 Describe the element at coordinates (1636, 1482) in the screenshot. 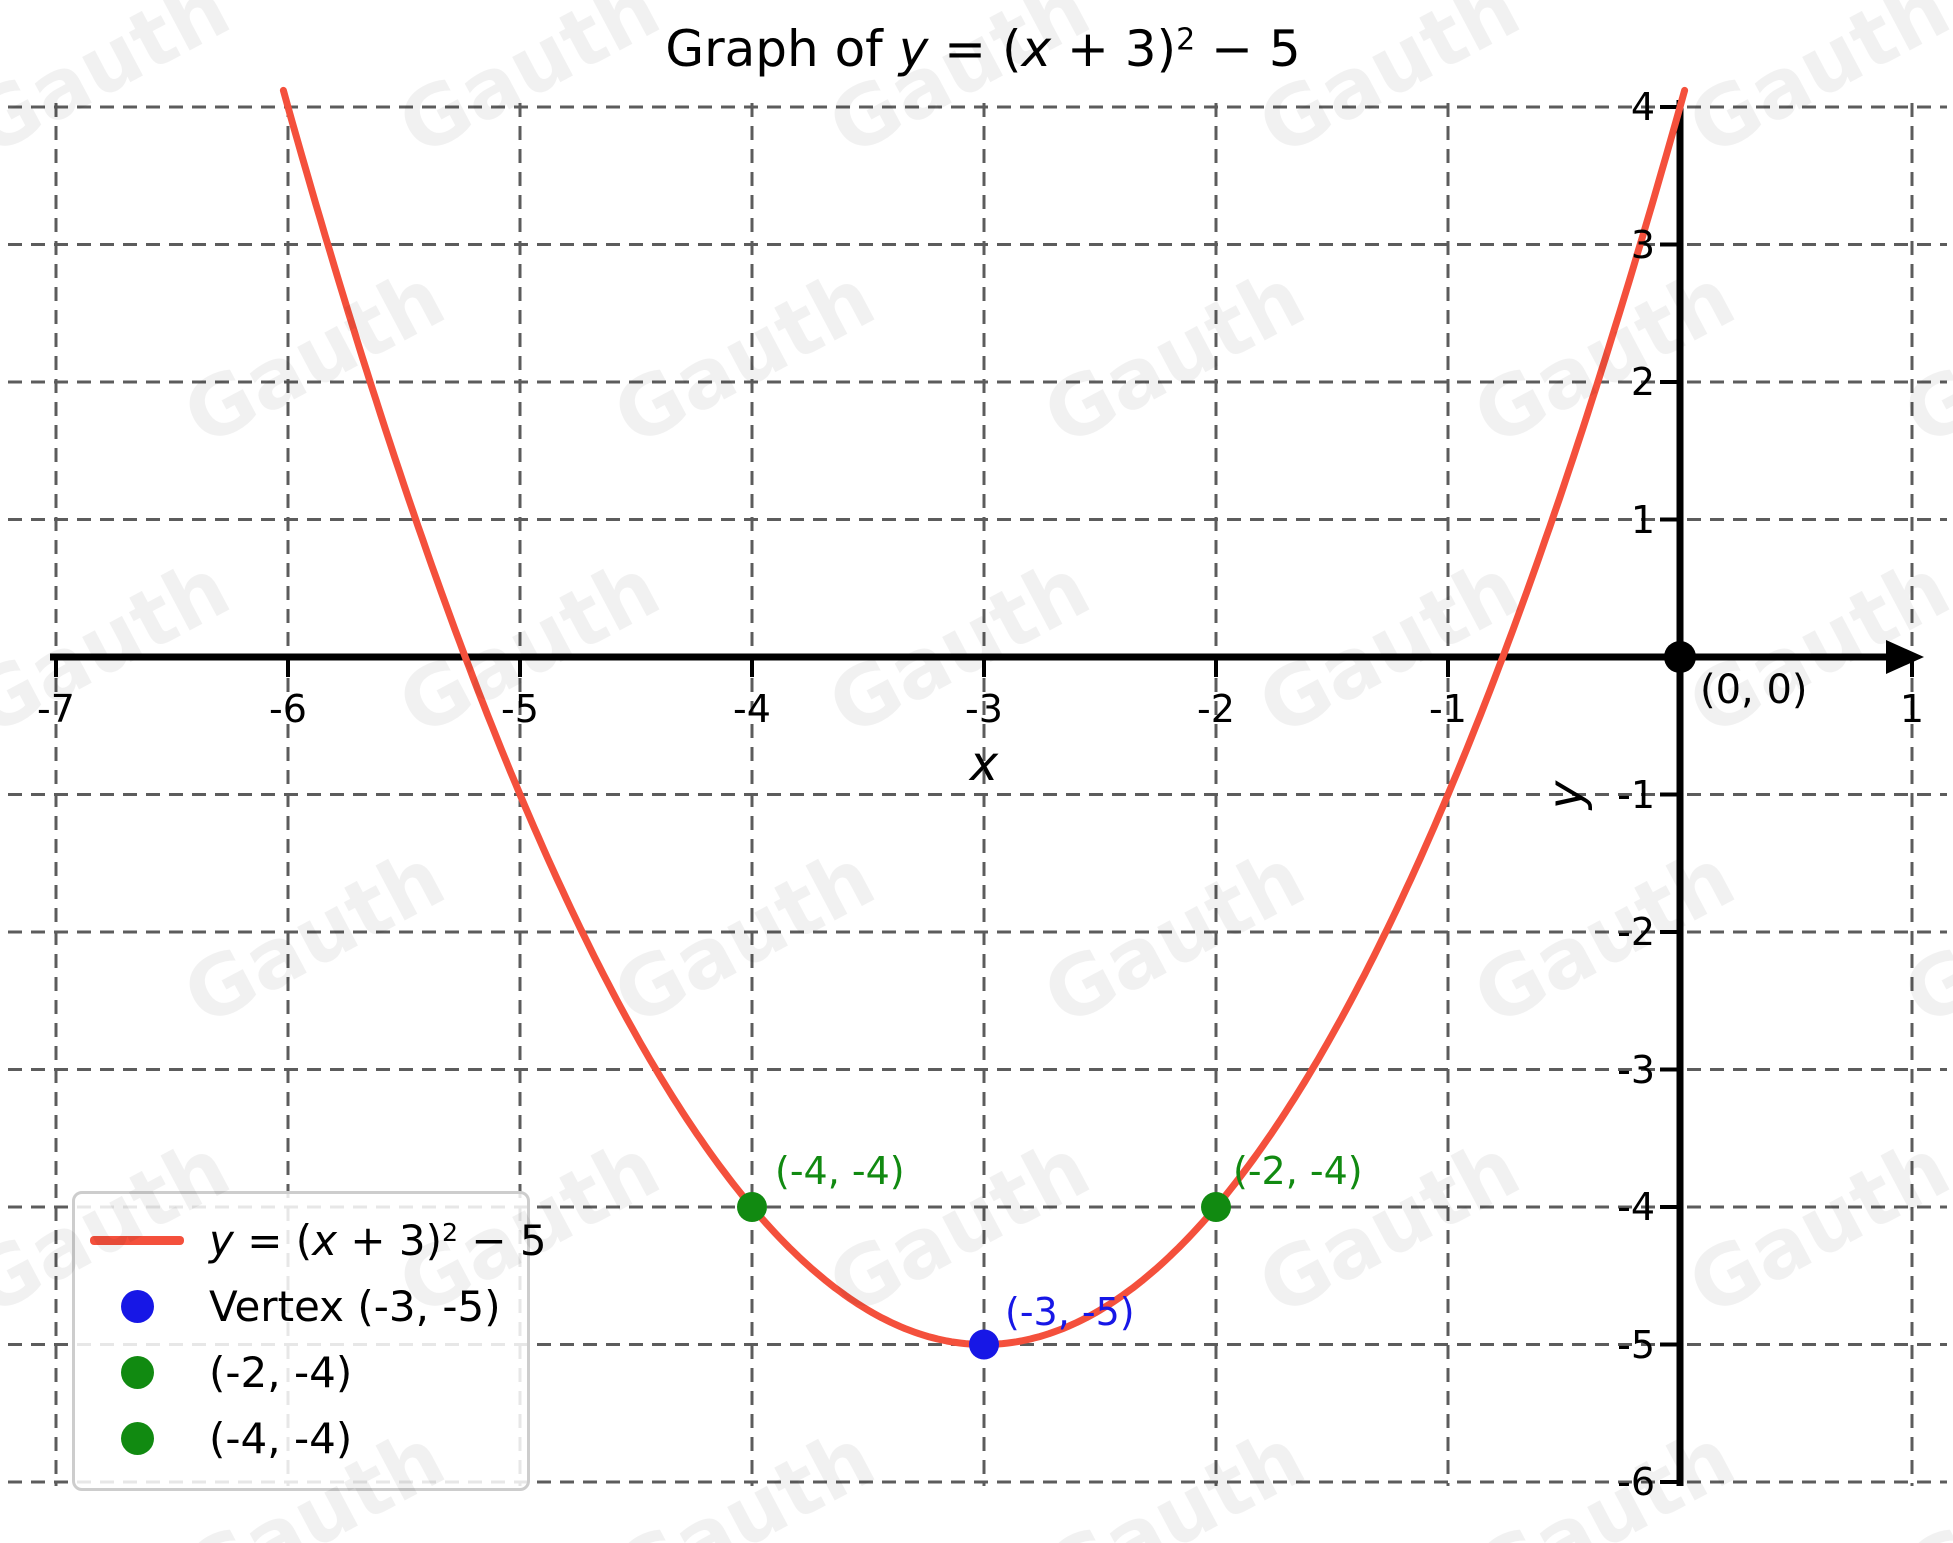

I see `y-tick-label: -6` at that location.